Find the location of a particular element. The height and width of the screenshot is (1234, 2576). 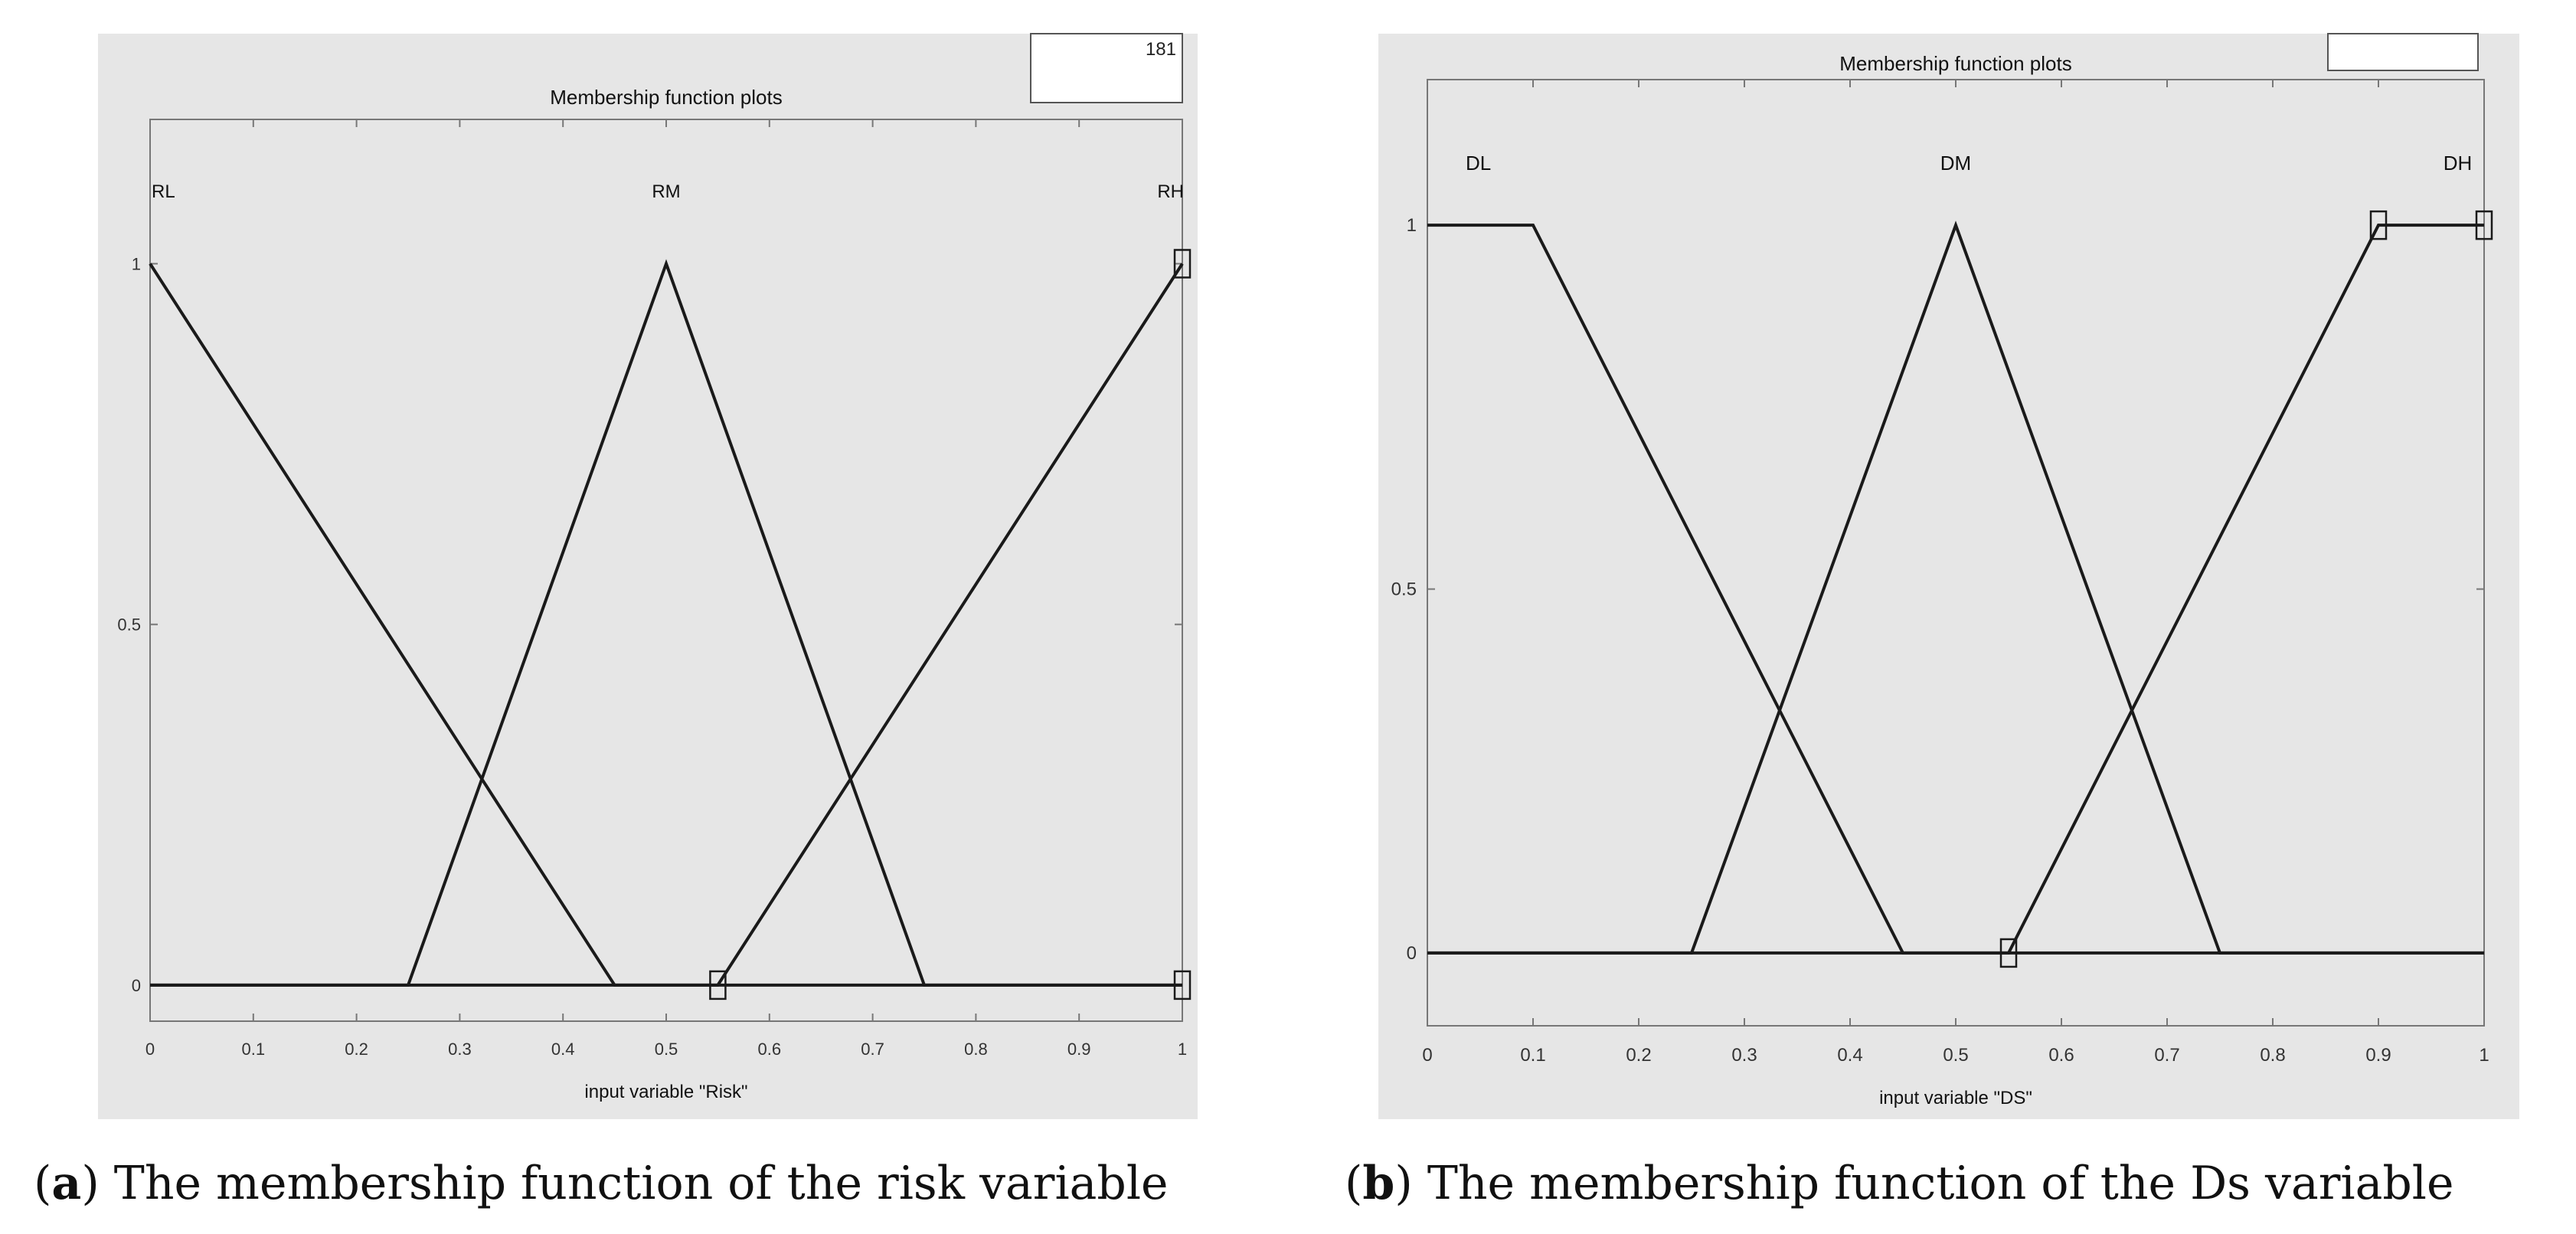

series-label-dm: DM is located at coordinates (1955, 163).